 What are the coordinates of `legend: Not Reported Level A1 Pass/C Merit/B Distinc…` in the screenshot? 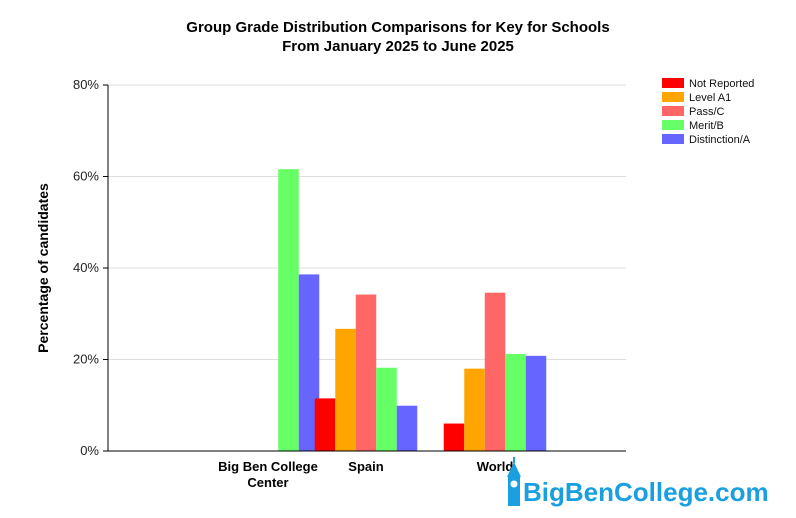 It's located at (708, 112).